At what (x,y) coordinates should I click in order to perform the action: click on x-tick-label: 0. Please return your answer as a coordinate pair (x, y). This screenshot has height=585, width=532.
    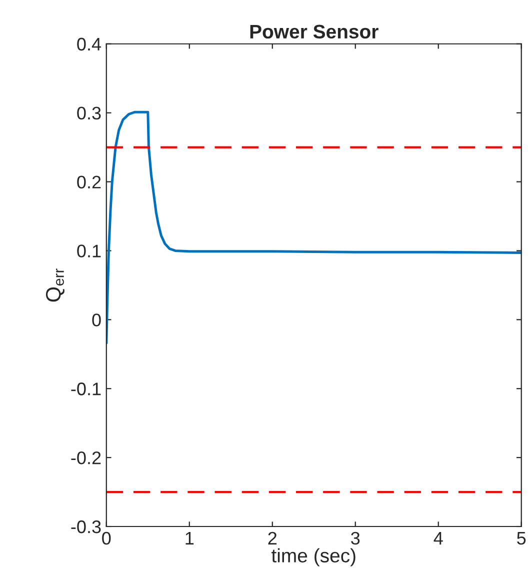
    Looking at the image, I should click on (106, 538).